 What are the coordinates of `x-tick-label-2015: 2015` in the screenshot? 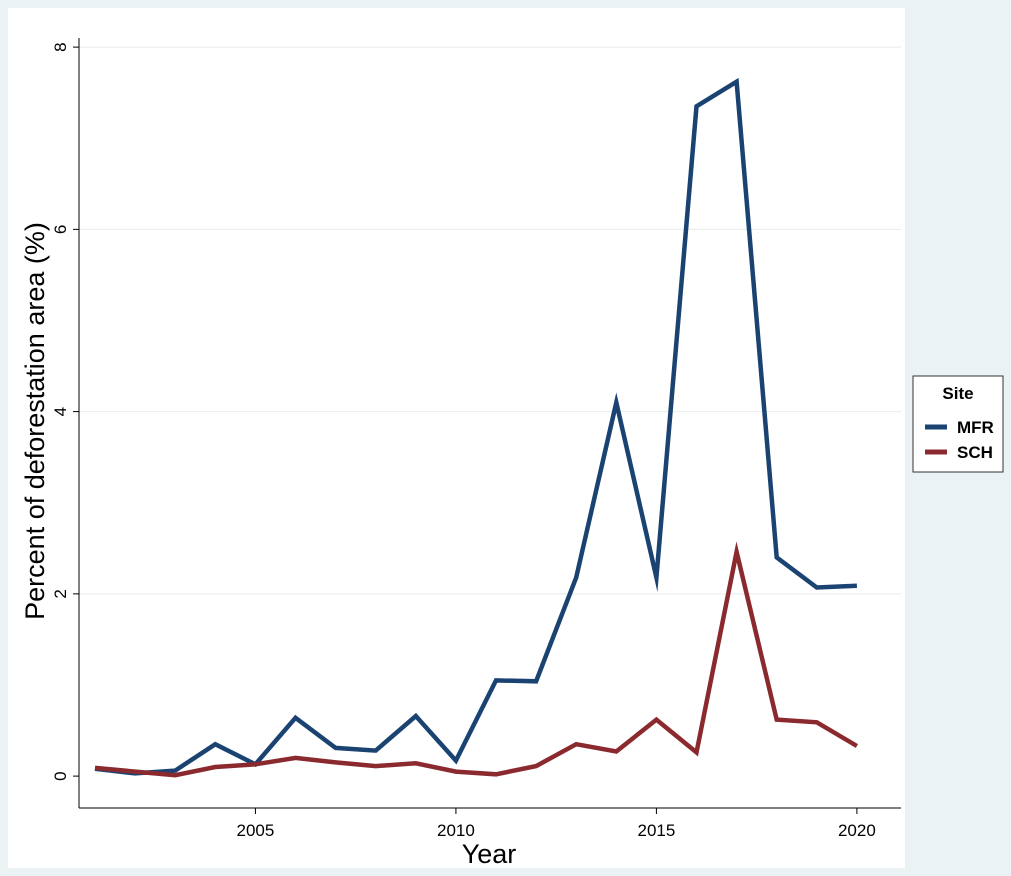 It's located at (656, 830).